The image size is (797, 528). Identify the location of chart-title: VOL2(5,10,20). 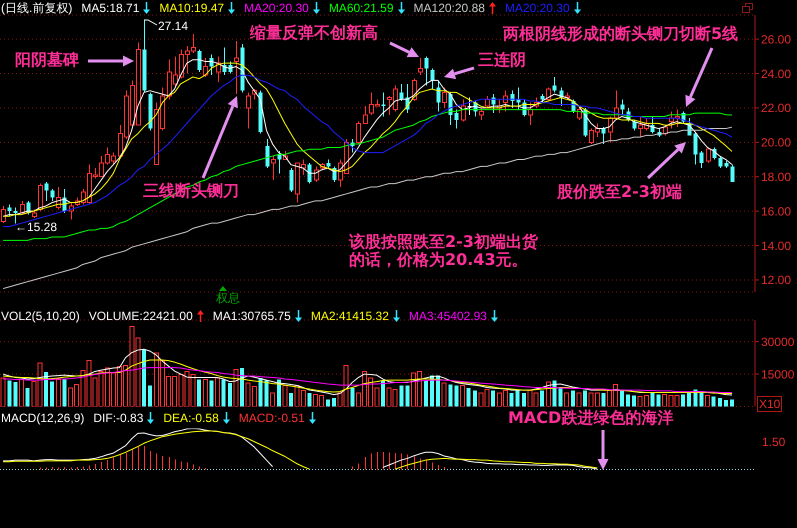
(40, 316).